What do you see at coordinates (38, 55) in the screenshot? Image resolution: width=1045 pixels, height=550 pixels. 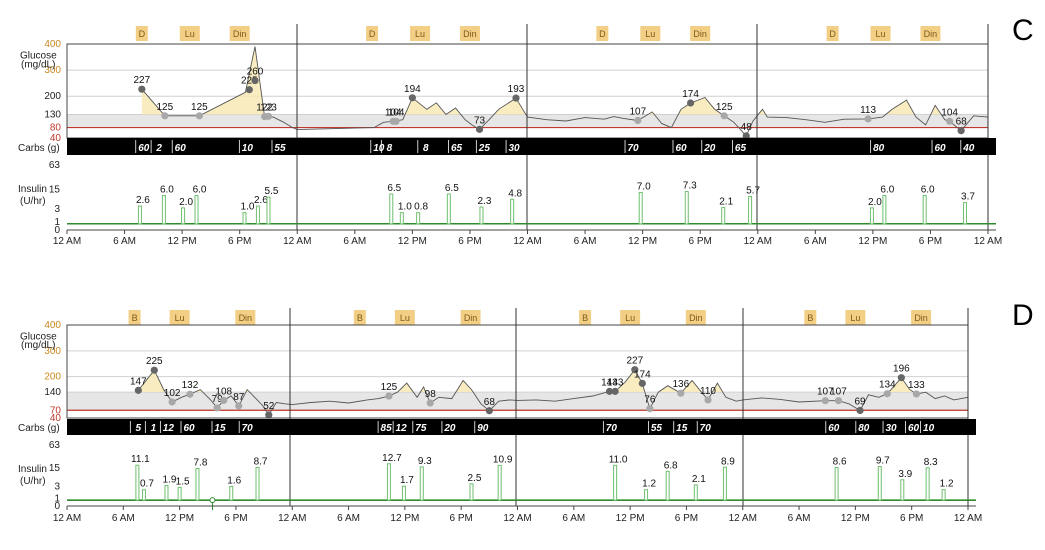 I see `glucose-axis-label: Glucose` at bounding box center [38, 55].